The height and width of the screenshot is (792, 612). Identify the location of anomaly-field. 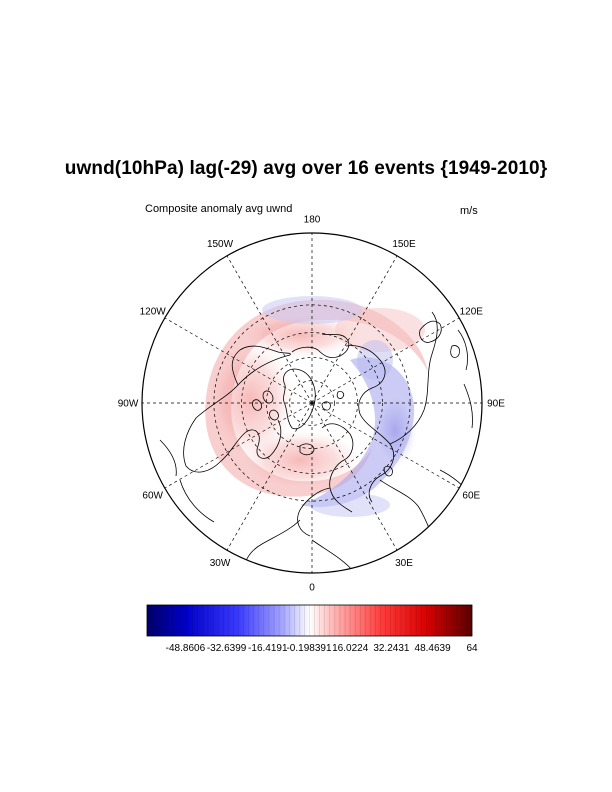
(316, 406).